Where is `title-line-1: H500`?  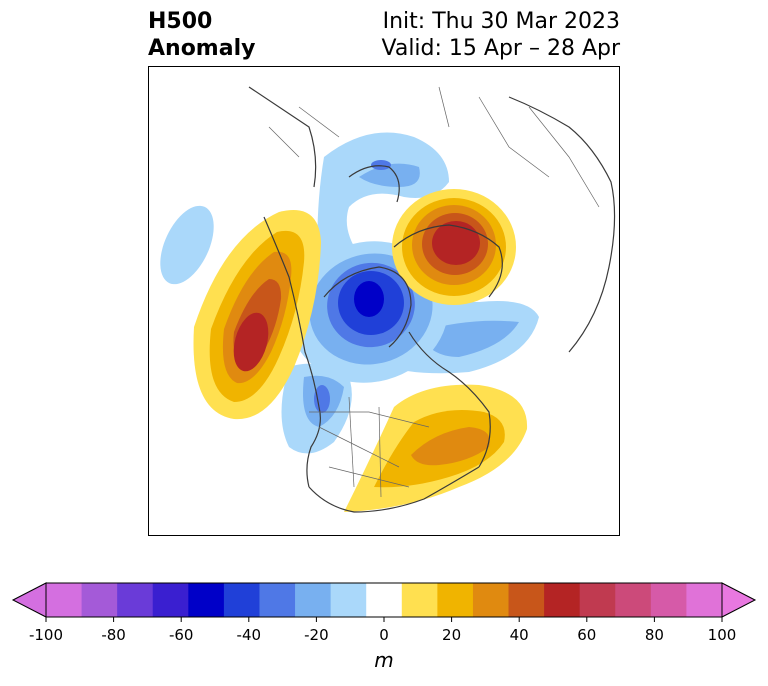
title-line-1: H500 is located at coordinates (180, 21).